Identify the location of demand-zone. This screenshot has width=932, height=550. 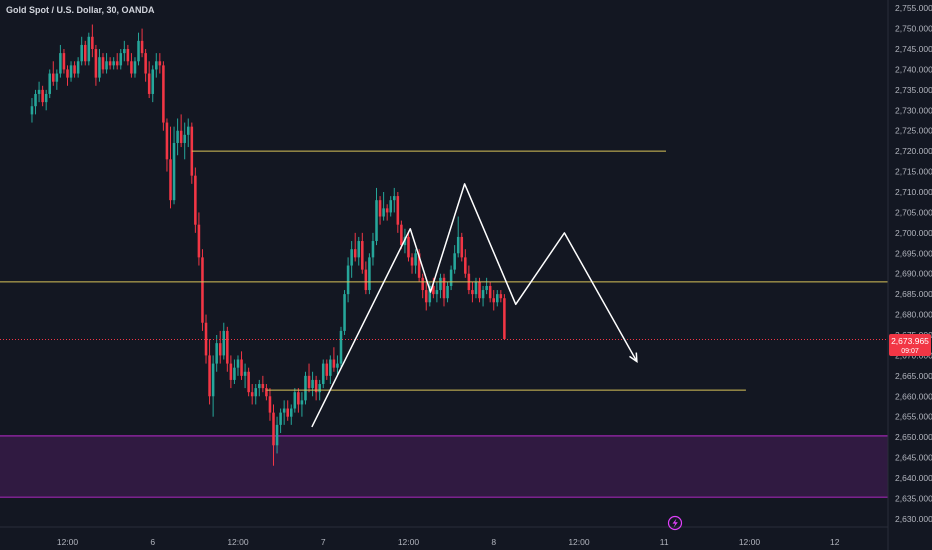
(444, 466).